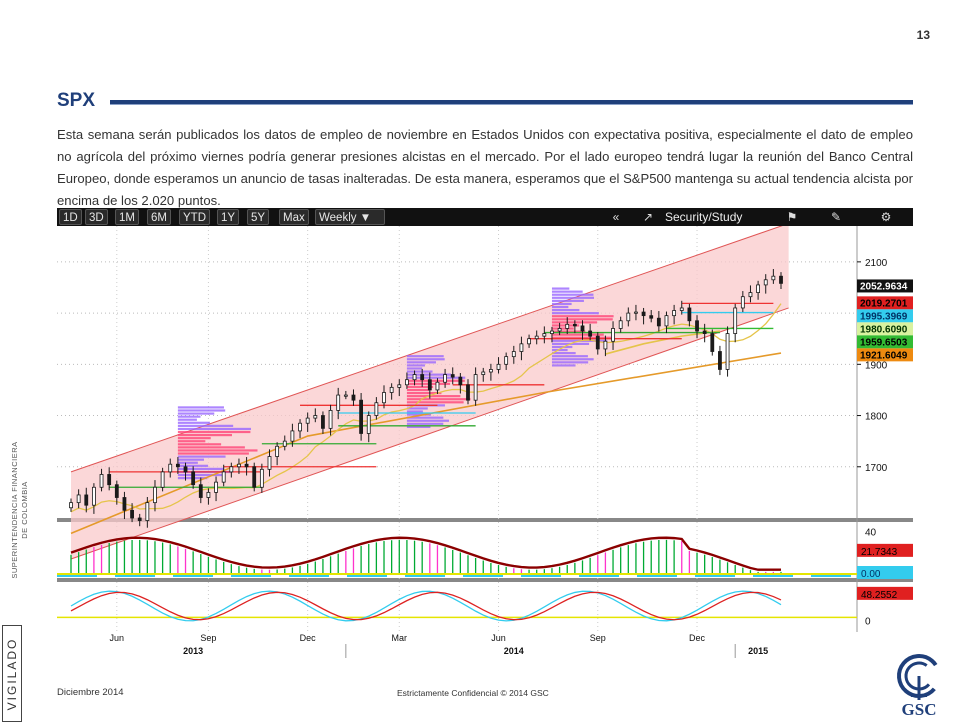 This screenshot has height=722, width=960. Describe the element at coordinates (350, 217) in the screenshot. I see `period-dropdown: Weekly ▼` at that location.